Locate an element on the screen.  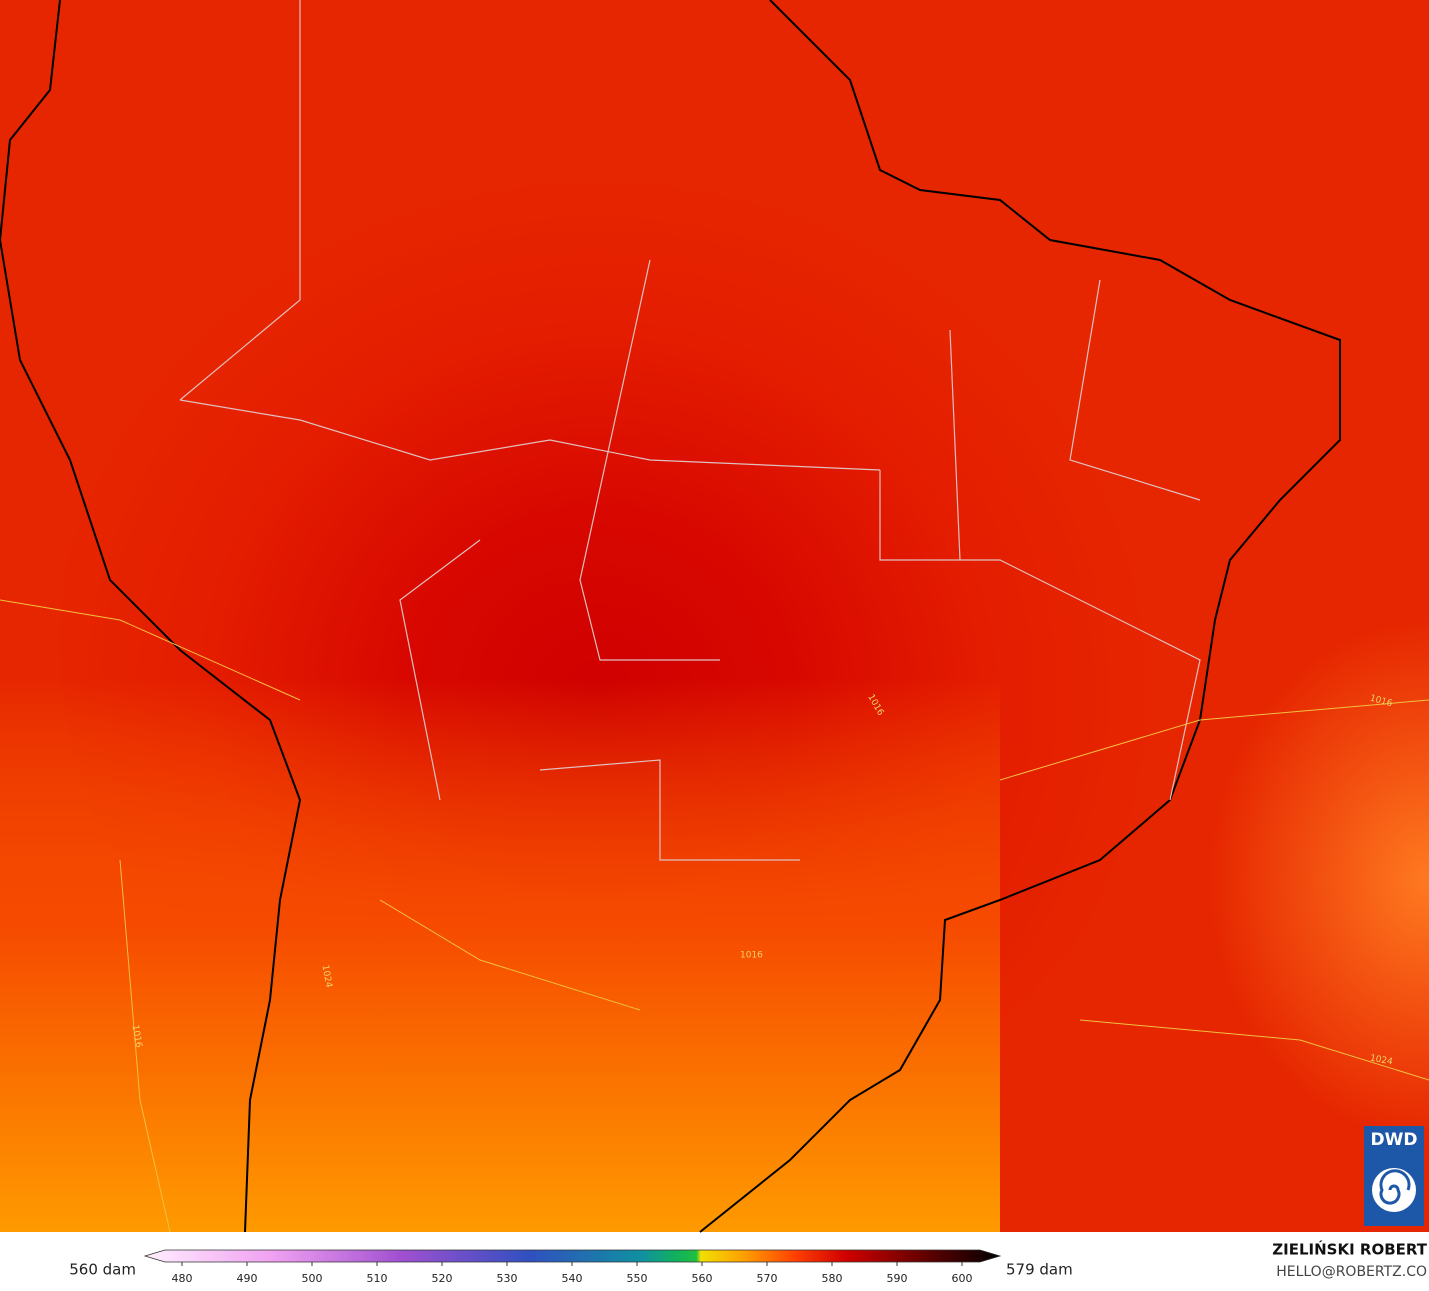
logo-text: DWD is located at coordinates (1394, 1140).